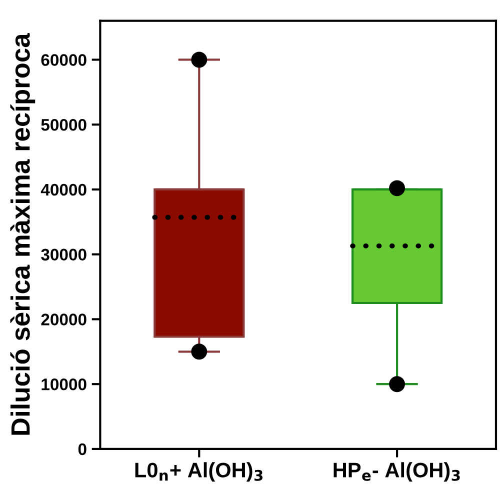 The width and height of the screenshot is (501, 495). Describe the element at coordinates (397, 472) in the screenshot. I see `x-tick-label: HP$_{e}$- Al(OH)$_{3}$` at that location.